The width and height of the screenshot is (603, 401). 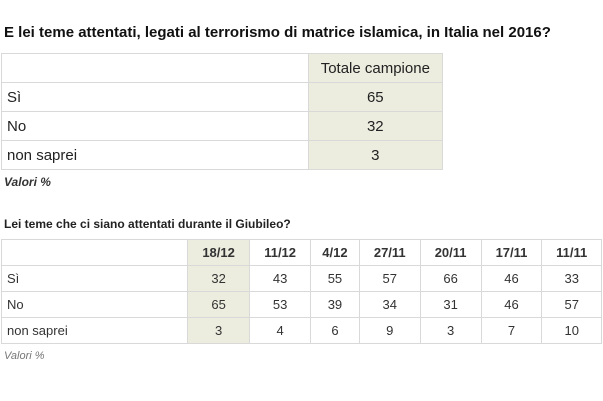 I want to click on row-value: 32, so click(x=375, y=126).